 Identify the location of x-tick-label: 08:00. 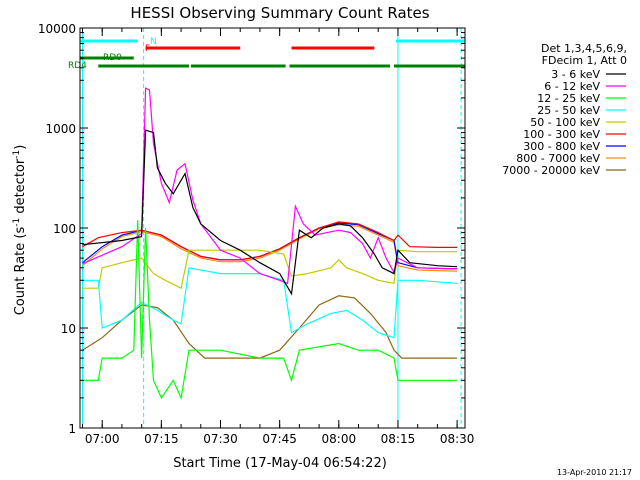
(339, 439).